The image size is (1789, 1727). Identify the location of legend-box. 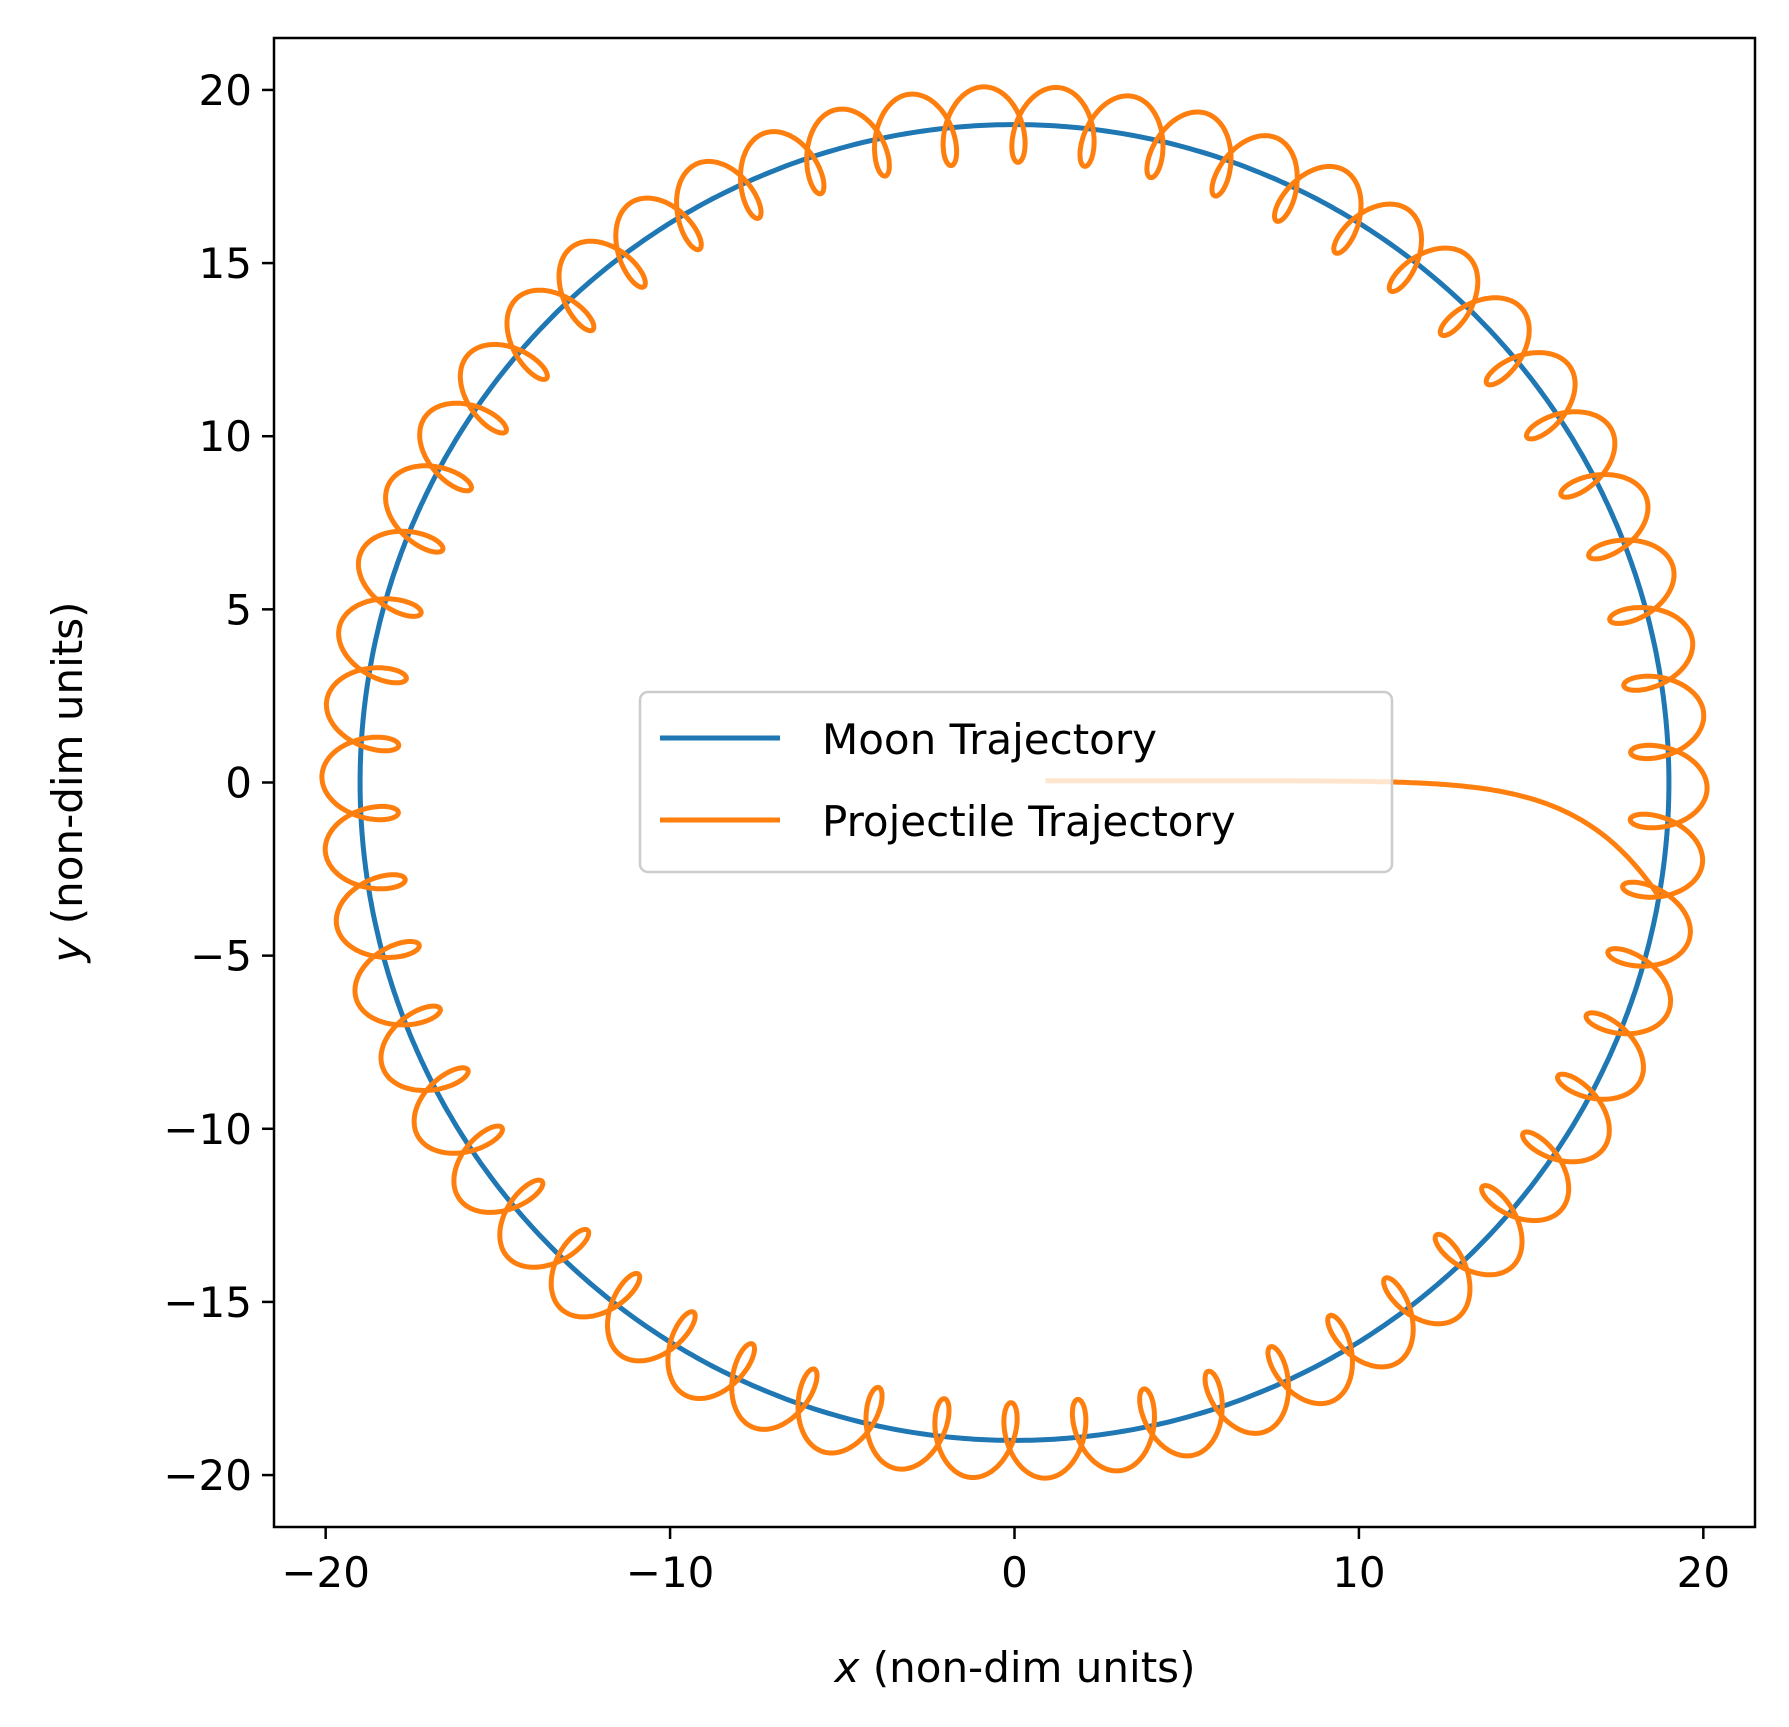
(1016, 782).